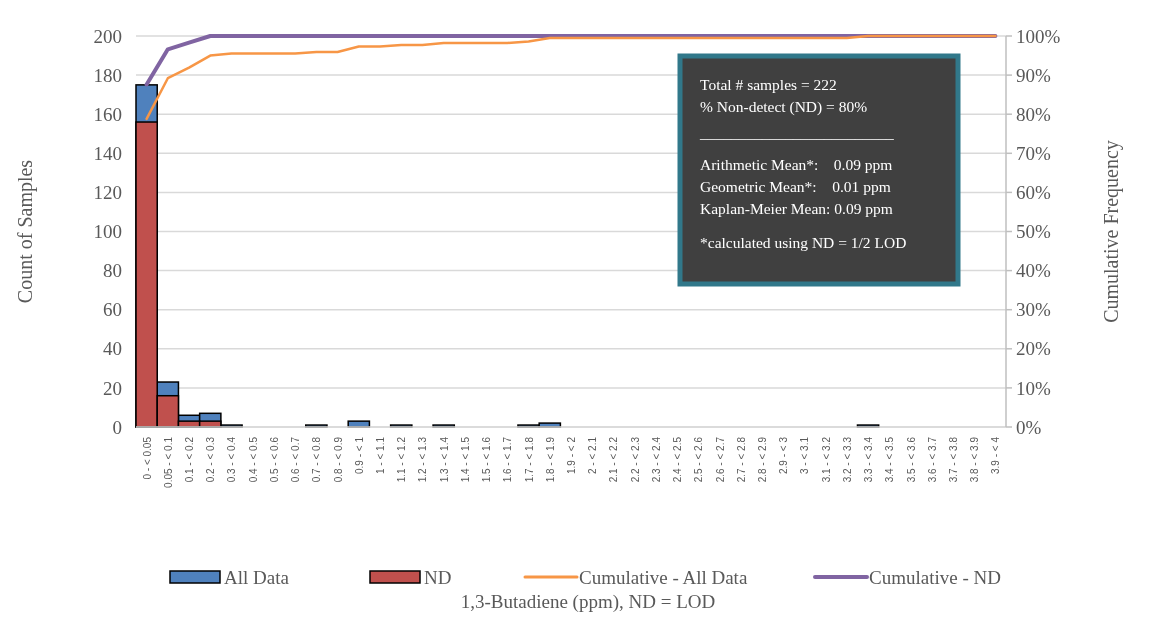 The image size is (1151, 625). Describe the element at coordinates (656, 459) in the screenshot. I see `x-tick-label: 2.3 - < 2.4` at that location.